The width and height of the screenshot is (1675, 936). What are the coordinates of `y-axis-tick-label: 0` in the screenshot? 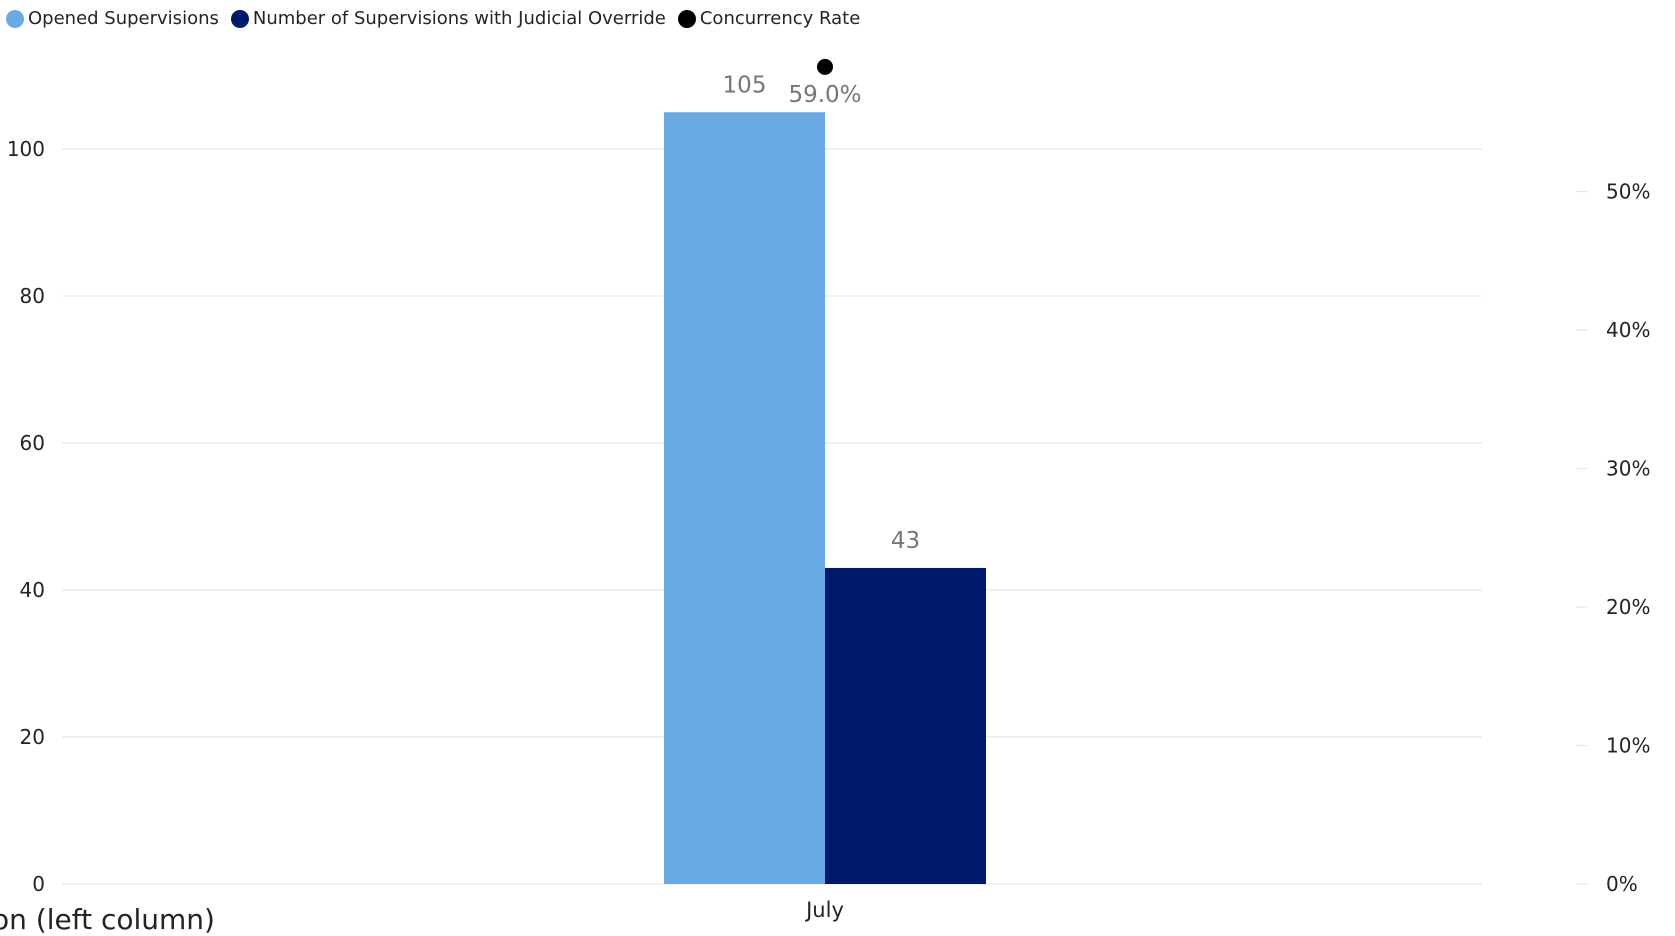 It's located at (38, 884).